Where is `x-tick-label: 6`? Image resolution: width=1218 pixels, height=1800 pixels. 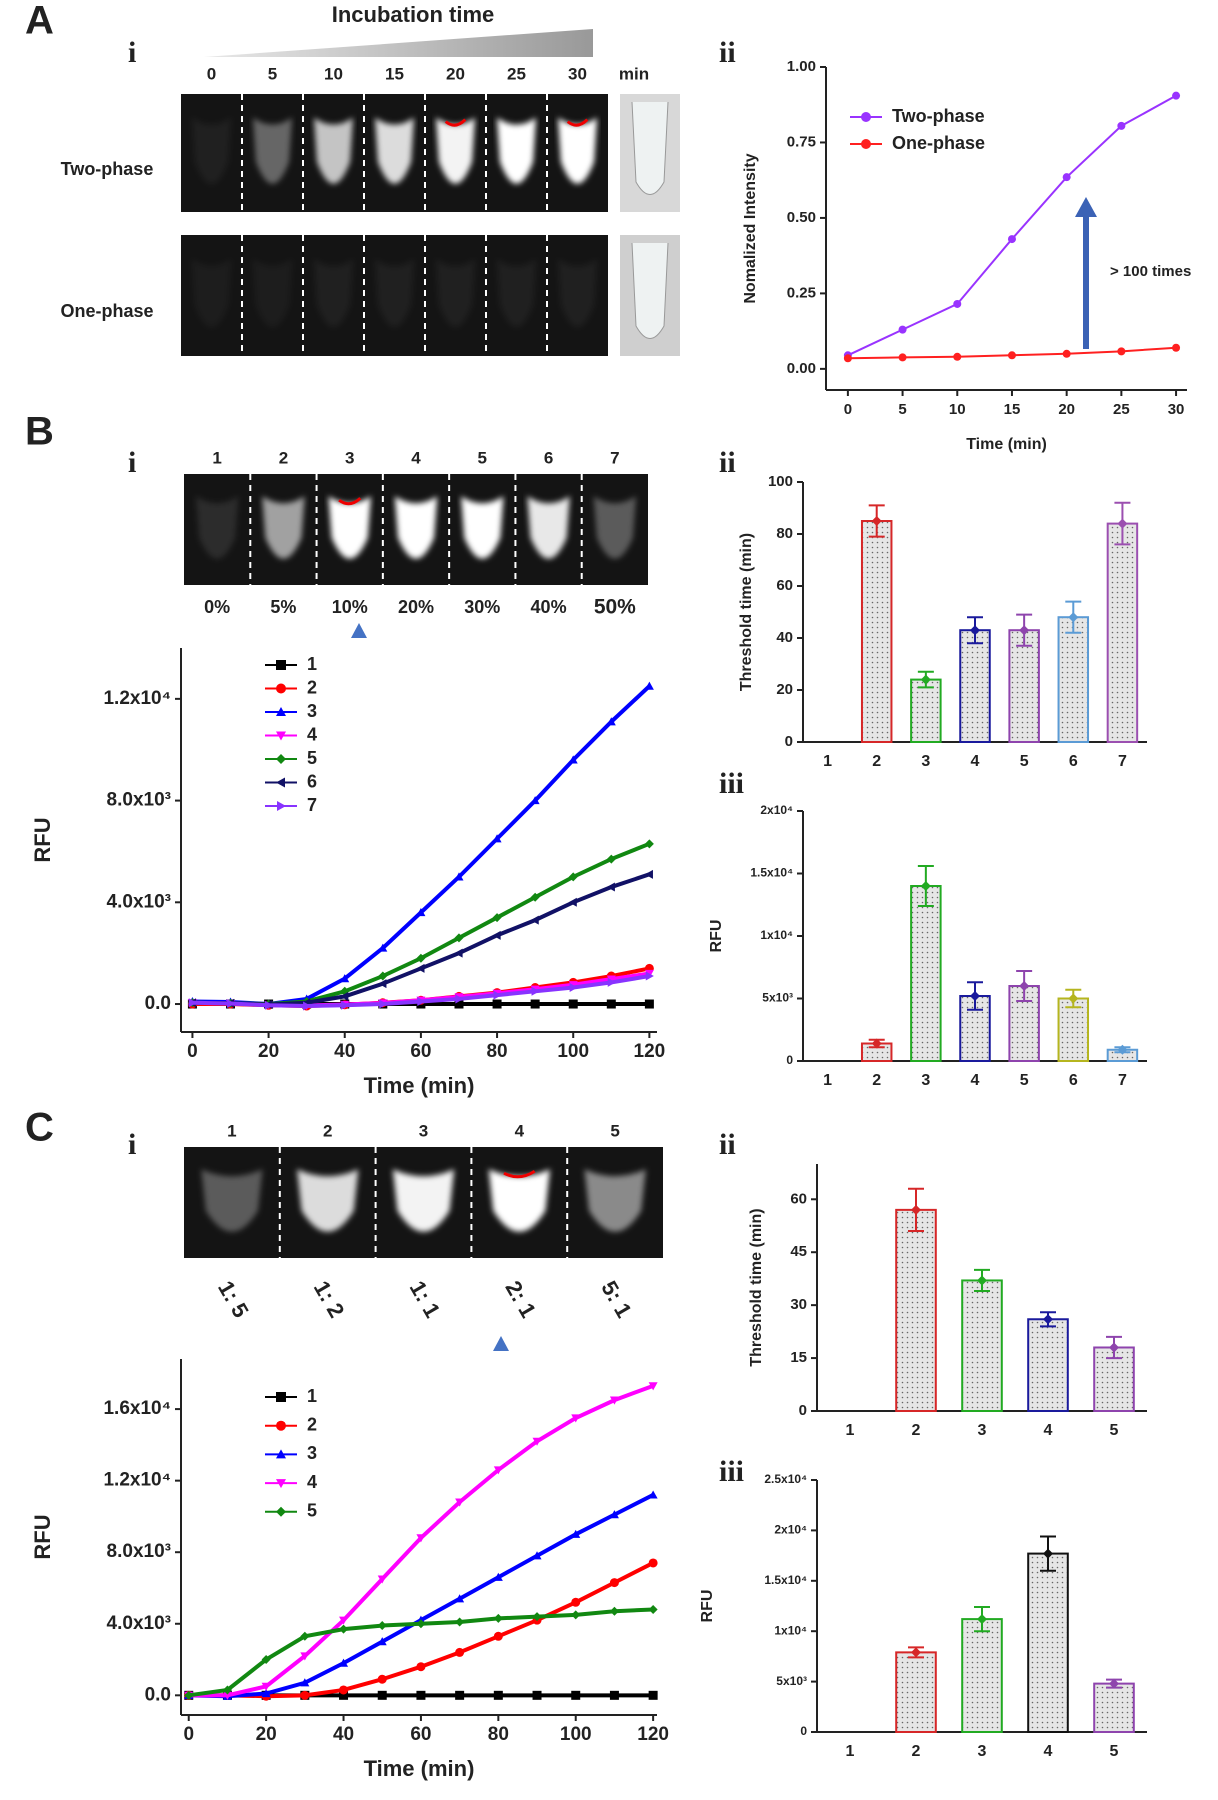
x-tick-label: 6 is located at coordinates (1073, 761).